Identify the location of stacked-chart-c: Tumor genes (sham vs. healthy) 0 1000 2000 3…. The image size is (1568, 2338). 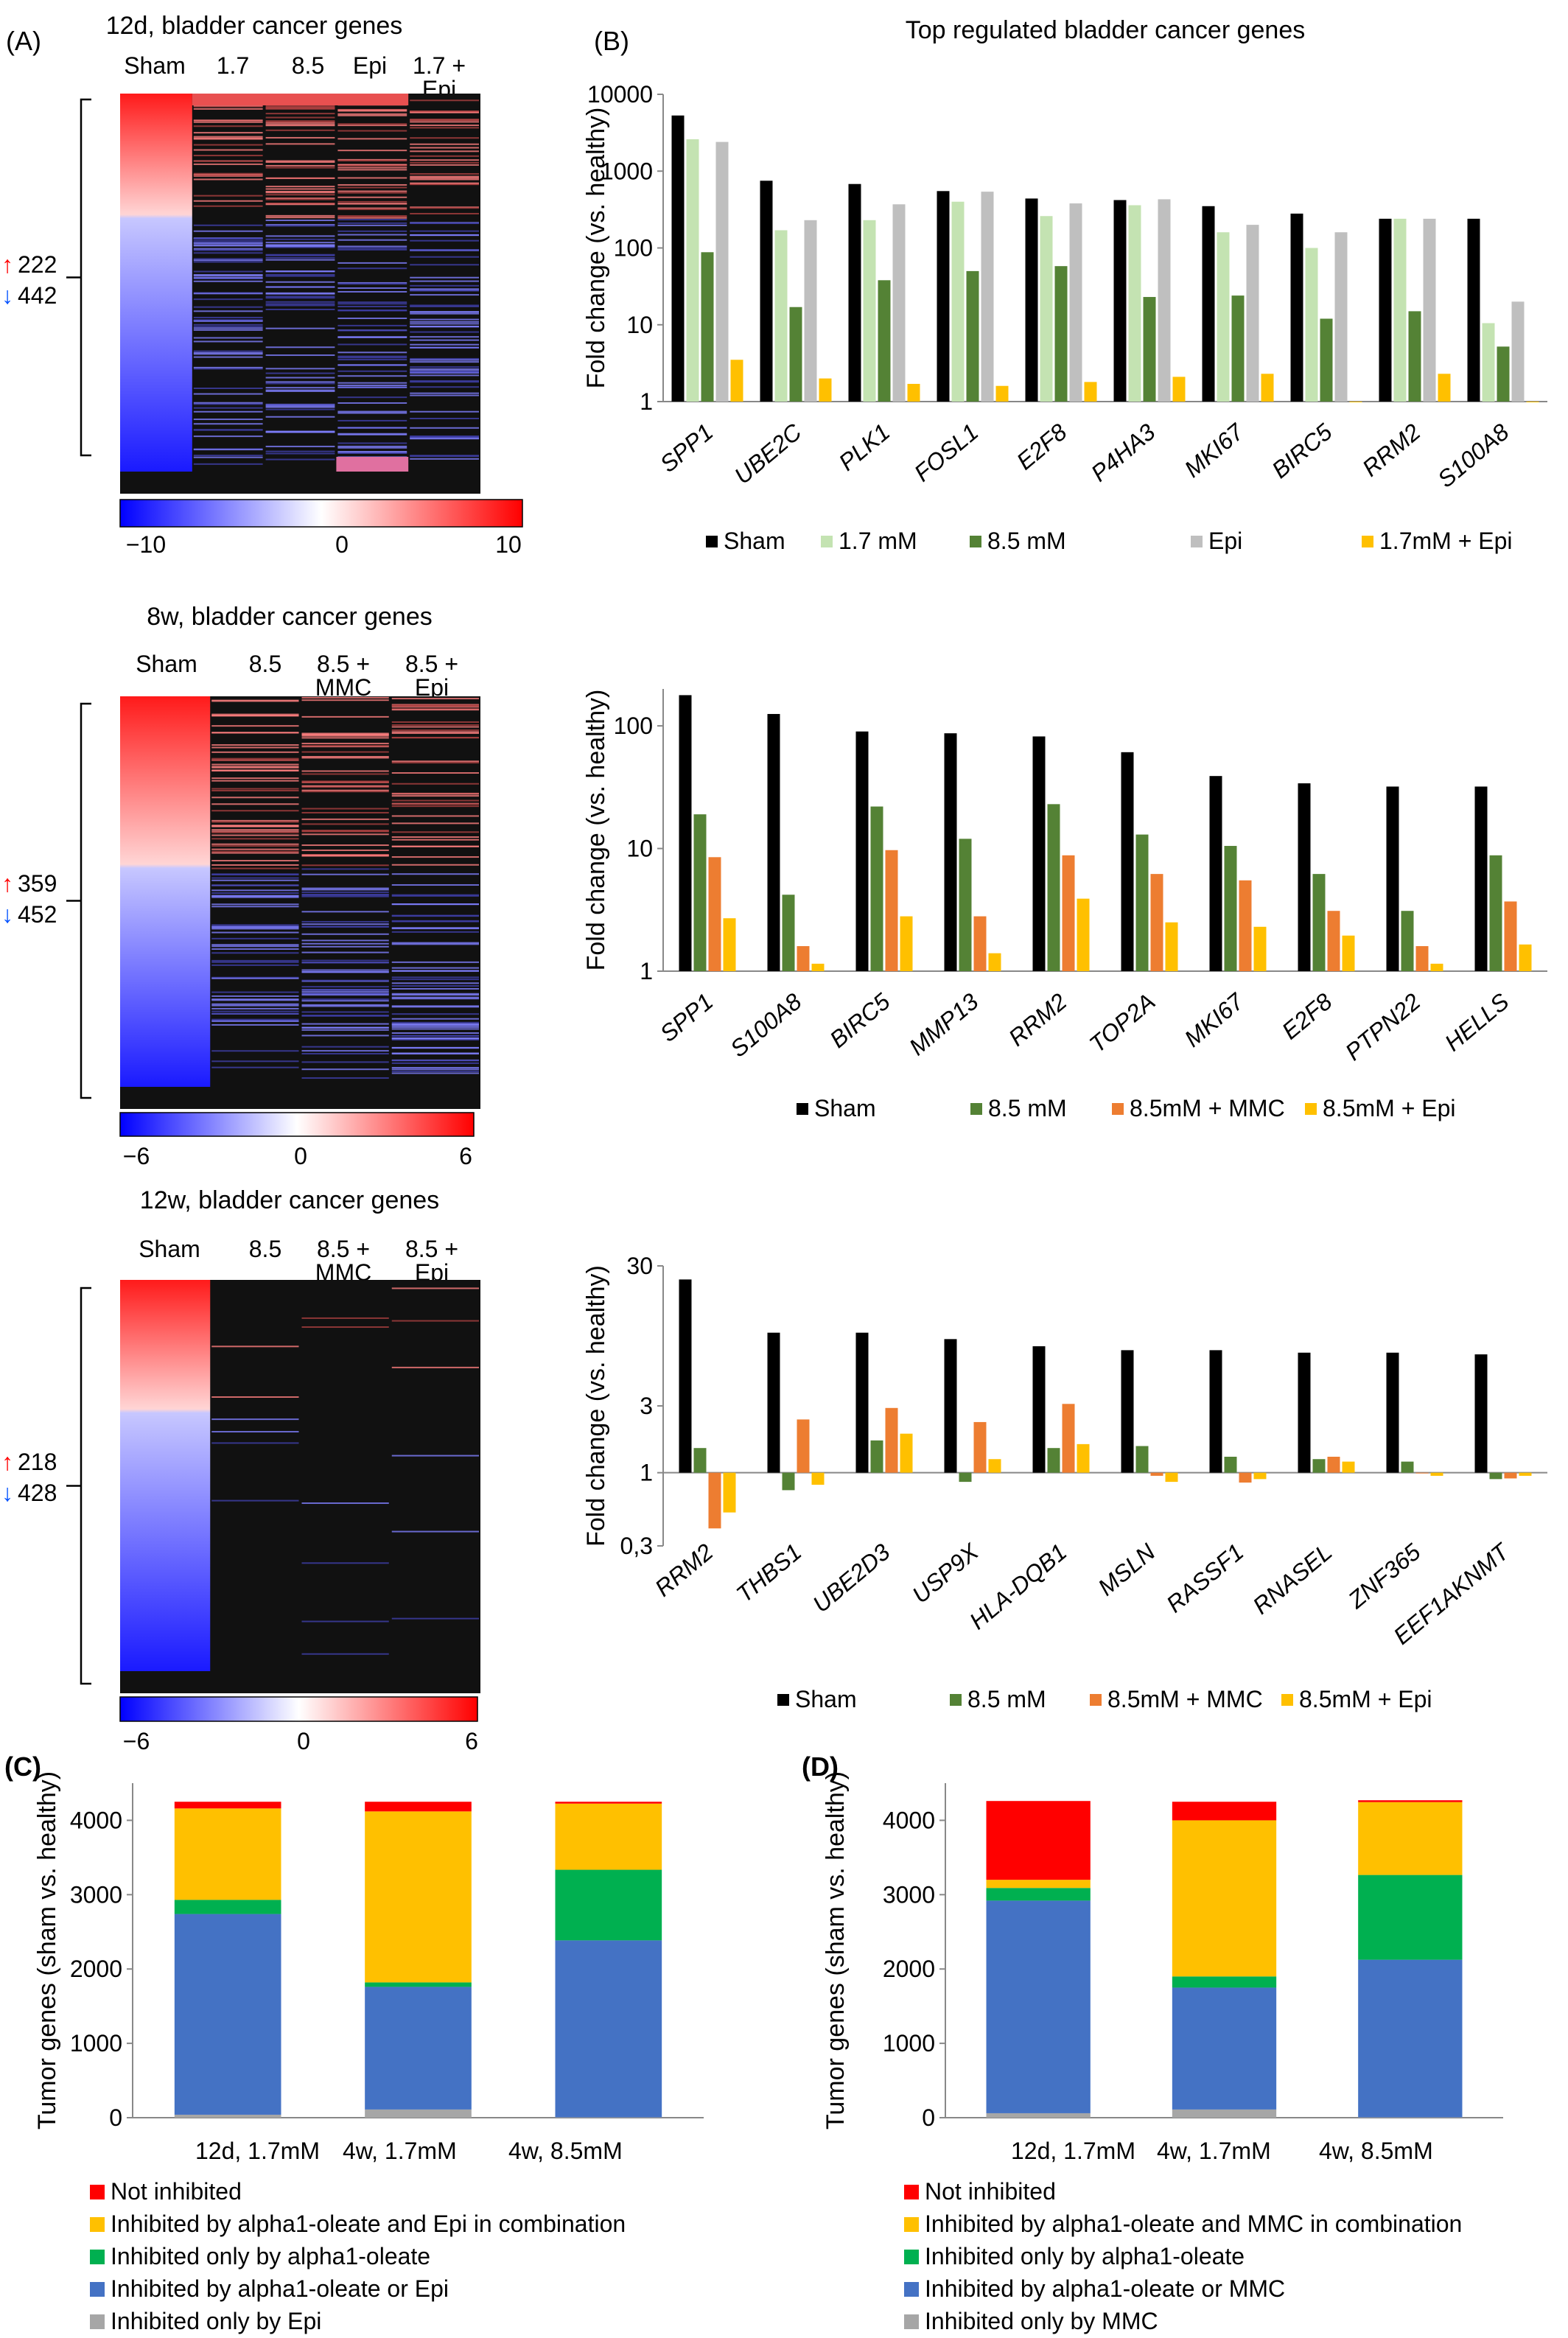
(368, 2052).